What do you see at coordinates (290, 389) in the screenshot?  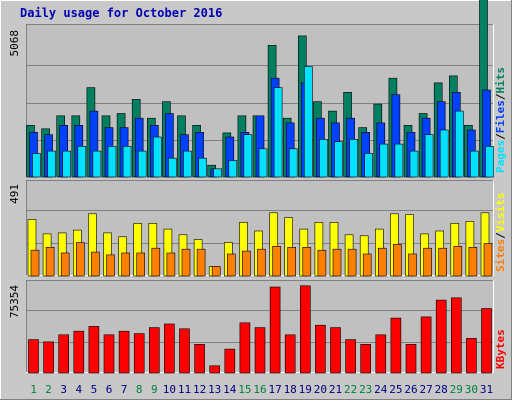 I see `x-tick-label-day-18: 18` at bounding box center [290, 389].